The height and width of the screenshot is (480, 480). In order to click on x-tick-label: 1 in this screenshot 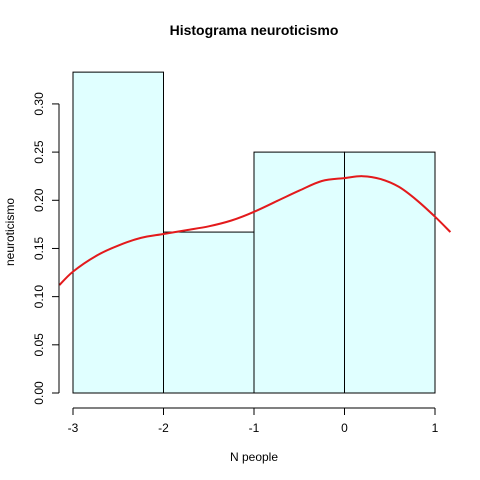, I will do `click(435, 428)`.